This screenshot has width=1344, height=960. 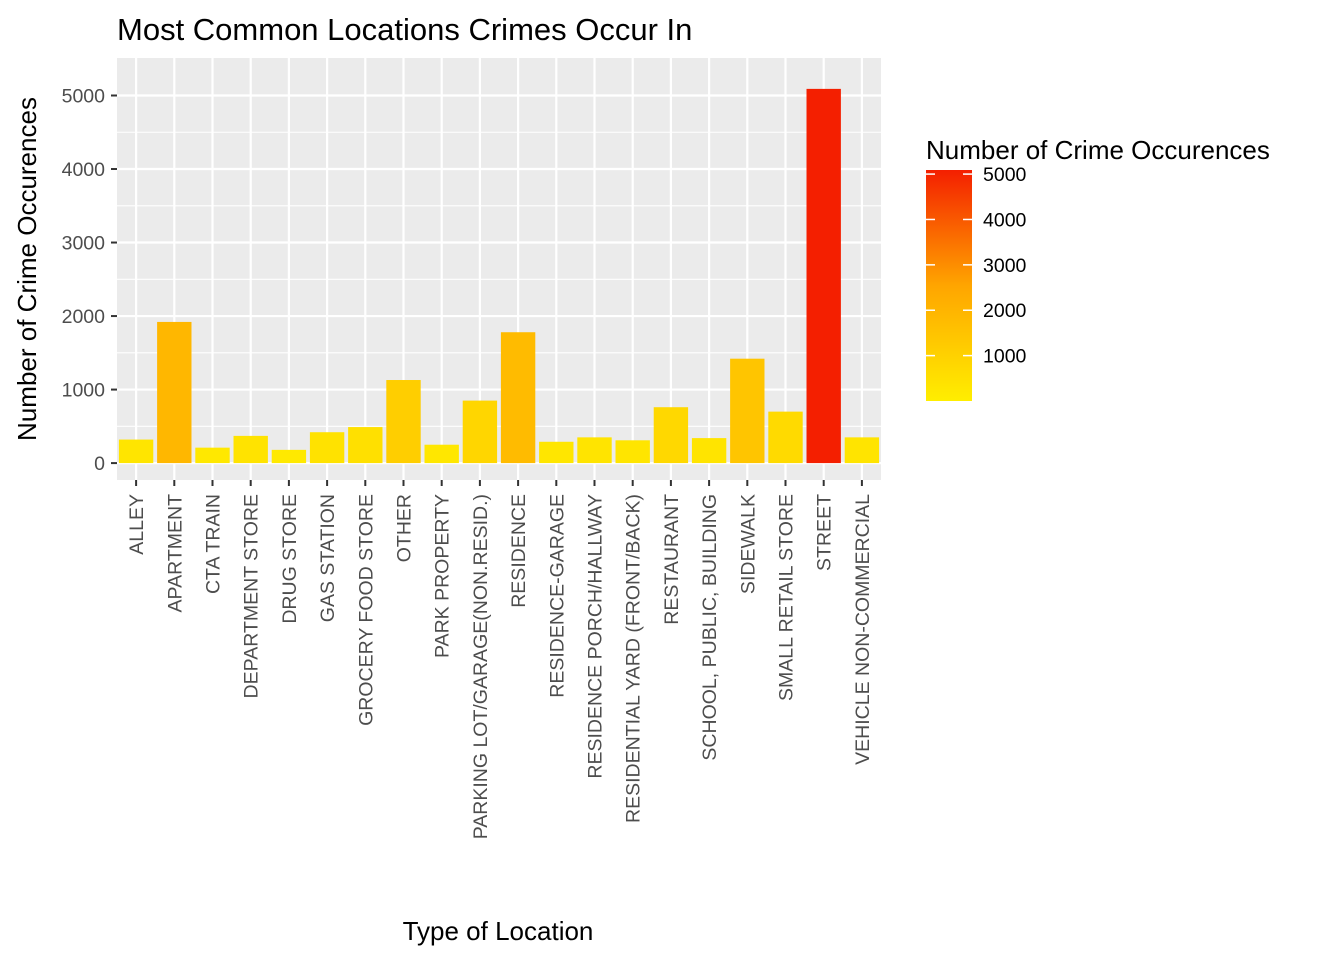 I want to click on x-tick-label: RESIDENCE, so click(x=519, y=551).